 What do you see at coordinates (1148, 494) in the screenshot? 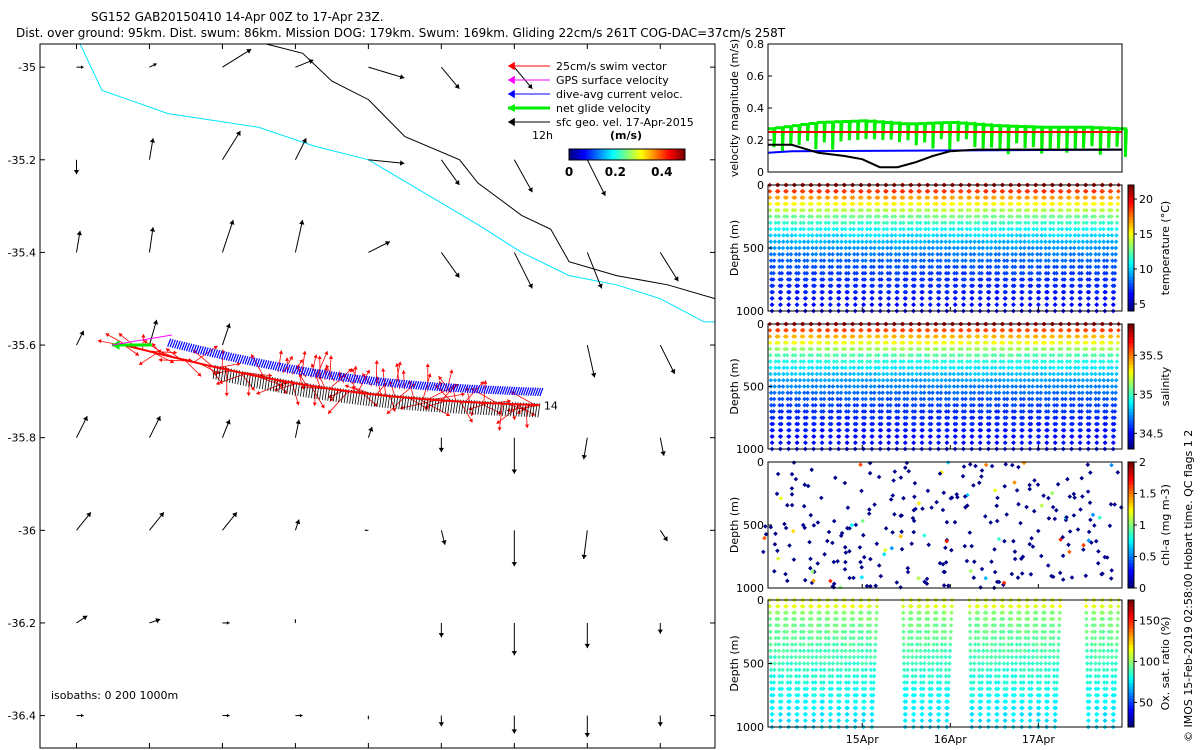
I see `colorbar-tick-label: 1.5` at bounding box center [1148, 494].